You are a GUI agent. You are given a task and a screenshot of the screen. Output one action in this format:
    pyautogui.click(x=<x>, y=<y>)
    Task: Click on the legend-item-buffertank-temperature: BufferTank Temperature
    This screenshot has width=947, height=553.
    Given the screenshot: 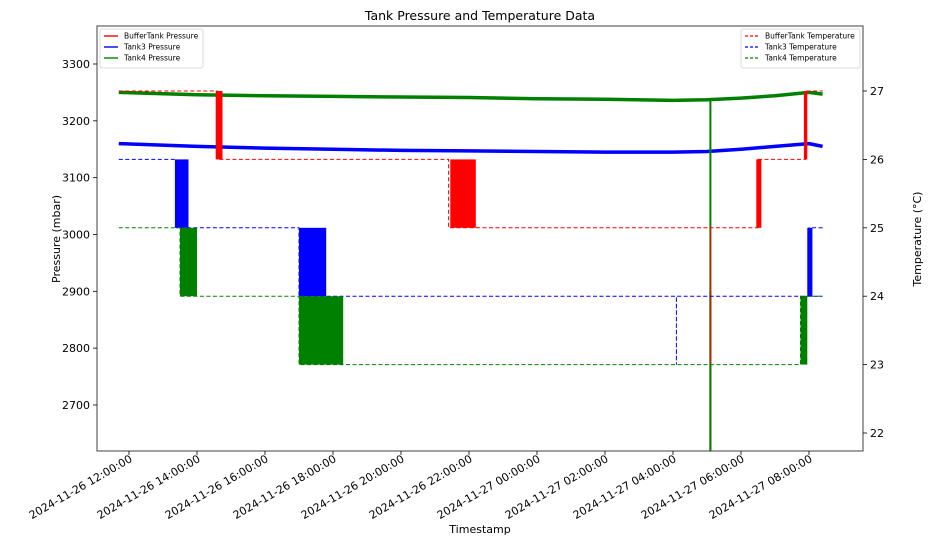 What is the action you would take?
    pyautogui.click(x=810, y=36)
    